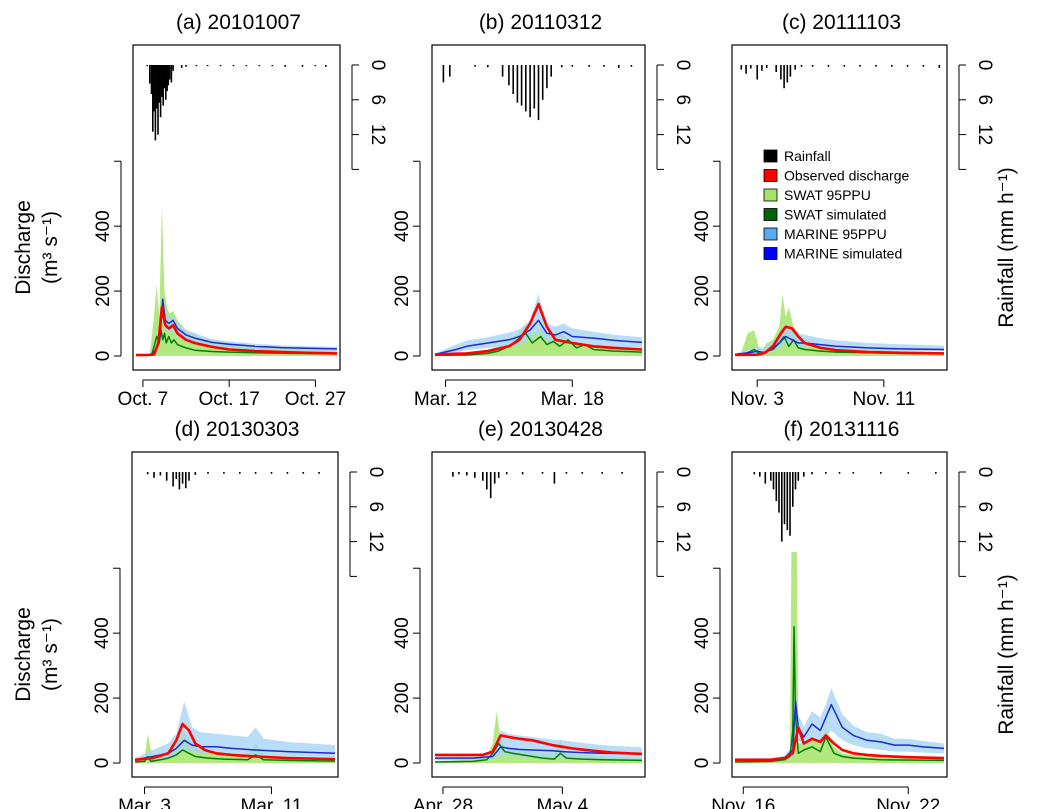  Describe the element at coordinates (827, 195) in the screenshot. I see `legend-label: SWAT 95PPU` at that location.